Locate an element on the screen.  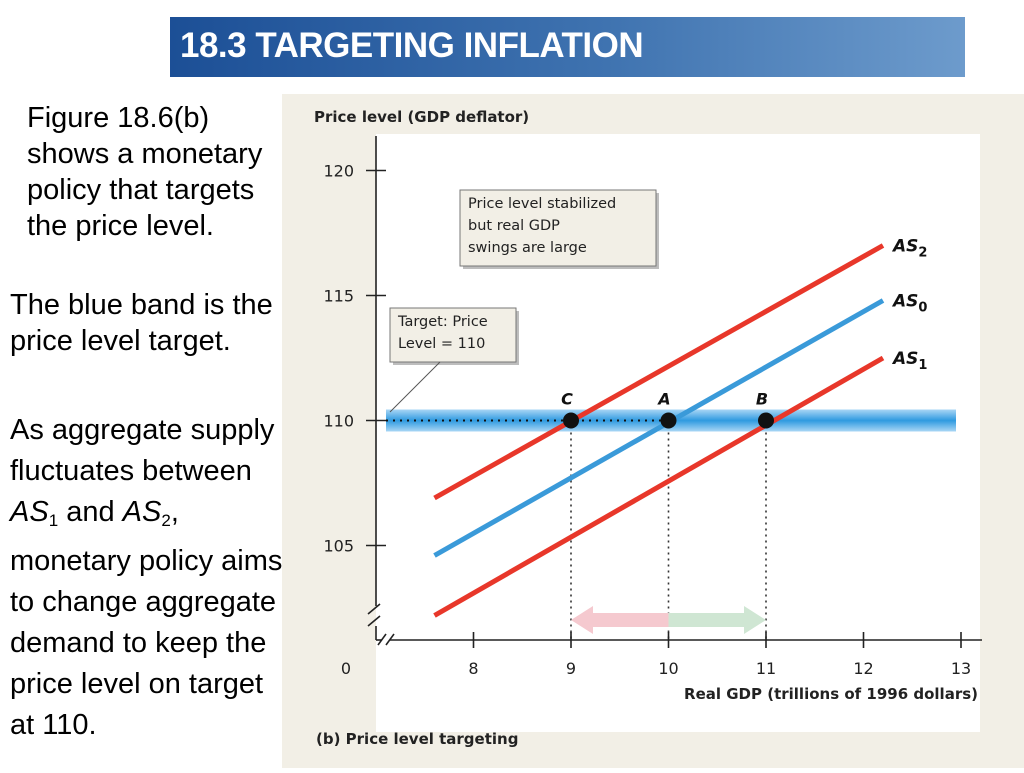
x-tick-label: 12 is located at coordinates (863, 668).